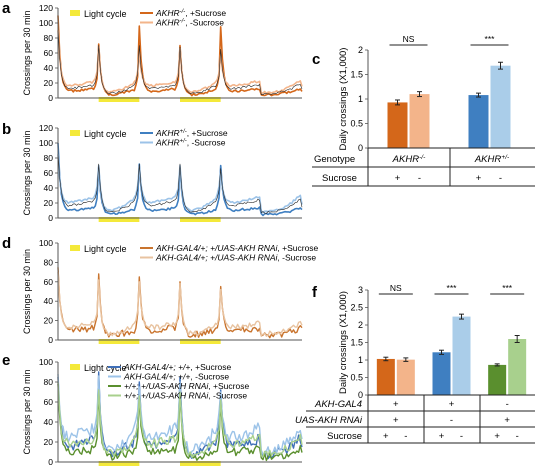 Image resolution: width=538 pixels, height=475 pixels. Describe the element at coordinates (338, 404) in the screenshot. I see `row-label: AKH-GAL4` at that location.